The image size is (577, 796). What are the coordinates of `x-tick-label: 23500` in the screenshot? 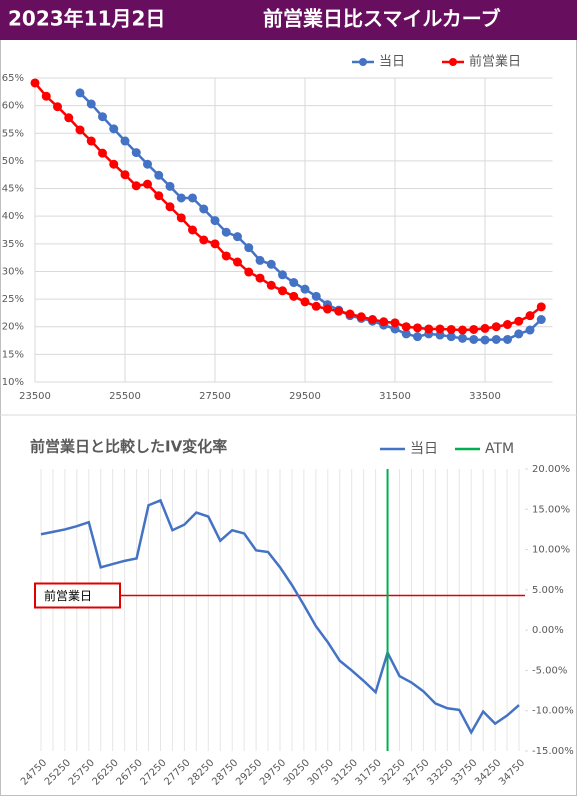 It's located at (35, 396).